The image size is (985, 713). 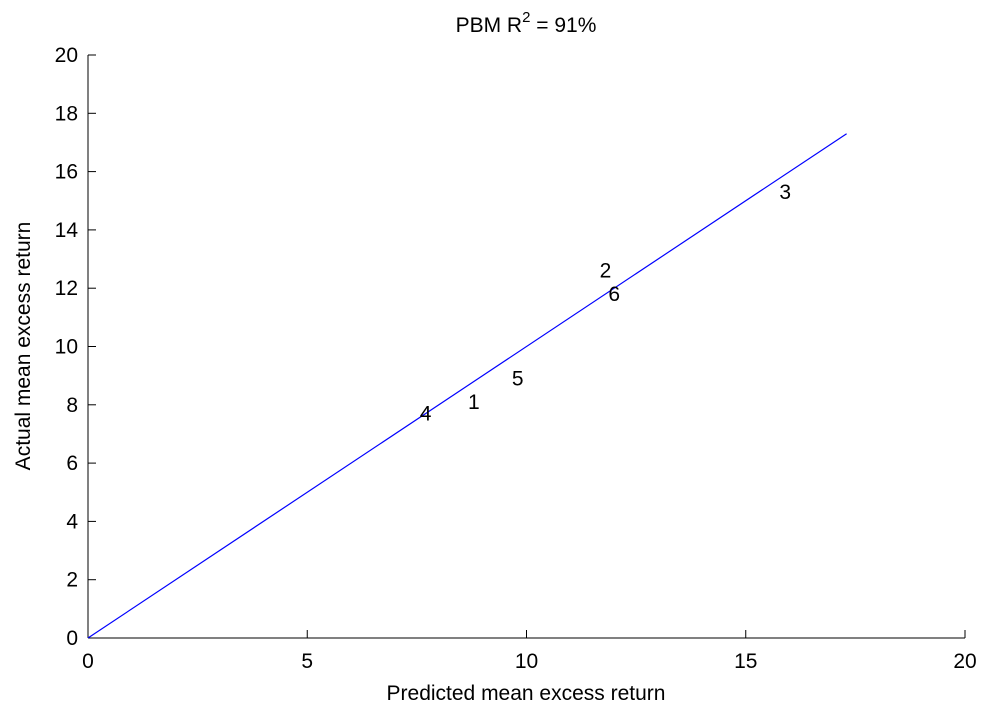 I want to click on y-tick-label: 2, so click(x=72, y=580).